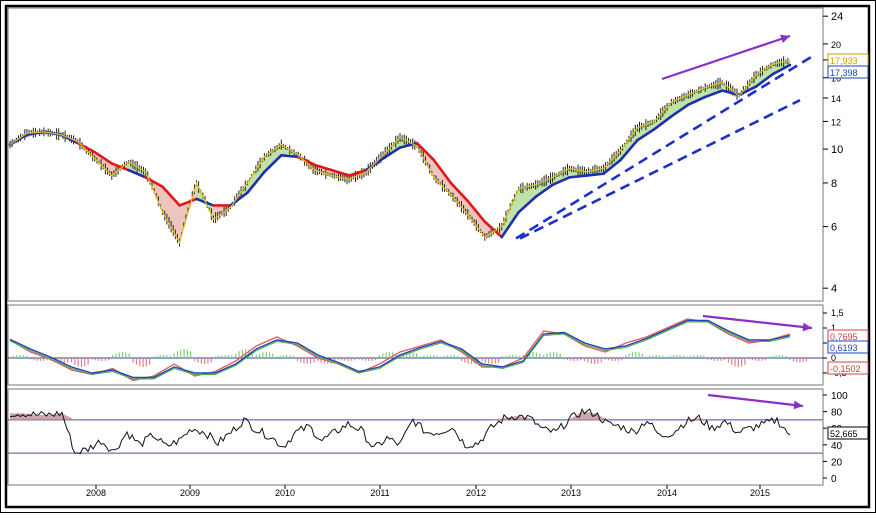 The width and height of the screenshot is (876, 518). What do you see at coordinates (836, 45) in the screenshot?
I see `price-y-tick-label: 20` at bounding box center [836, 45].